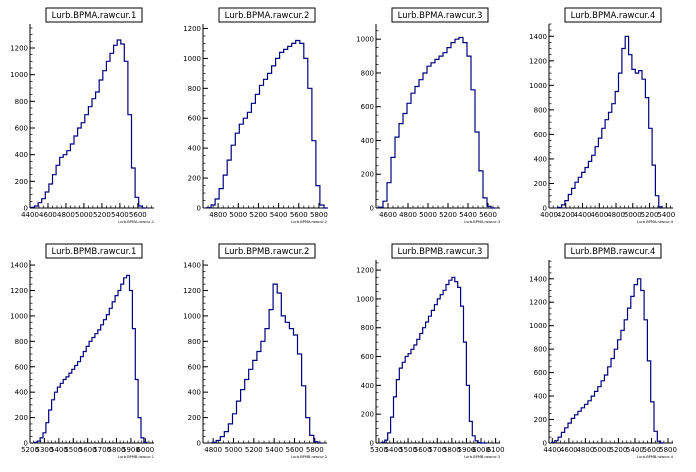 Image resolution: width=696 pixels, height=472 pixels. Describe the element at coordinates (482, 222) in the screenshot. I see `x-axis-label: Lurb.BPMA.rawcur.3` at that location.